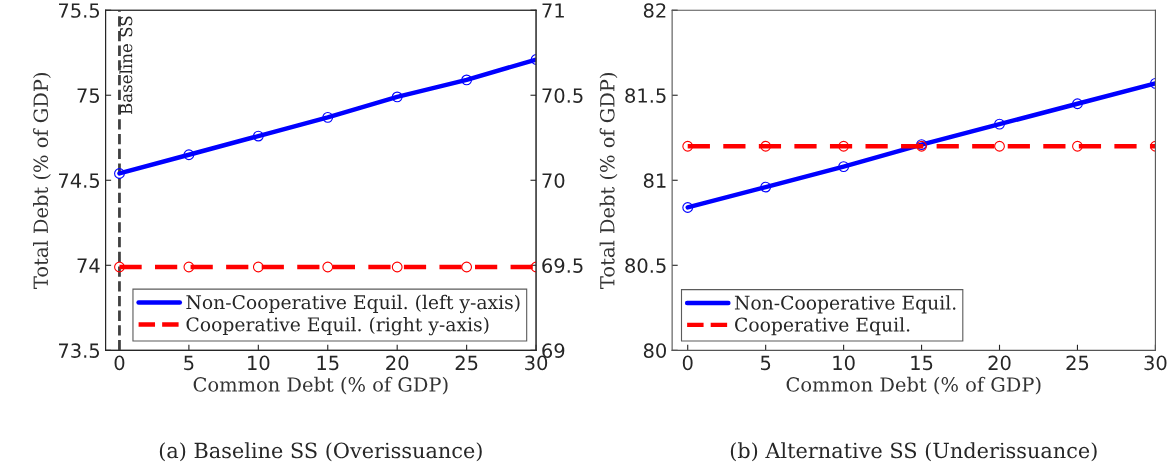 The image size is (1173, 464). What do you see at coordinates (654, 10) in the screenshot?
I see `y-tick-label: 82` at bounding box center [654, 10].